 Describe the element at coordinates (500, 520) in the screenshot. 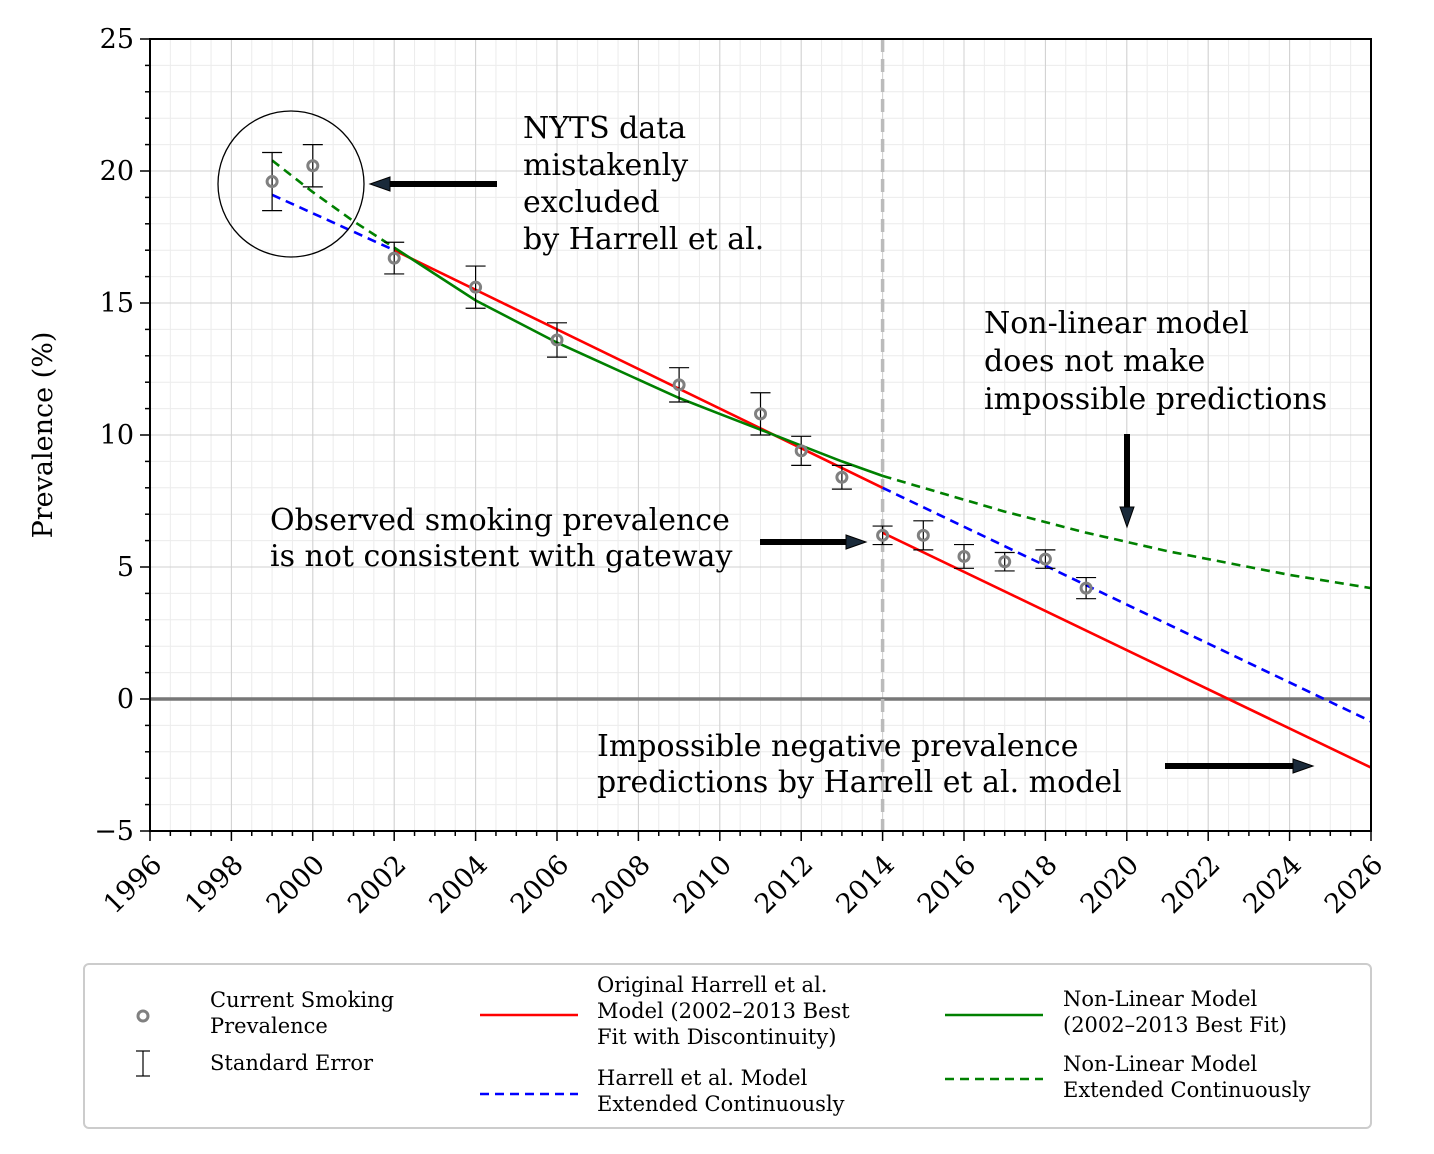

I see `annotation-observed-text: Observed smoking prevalence` at that location.